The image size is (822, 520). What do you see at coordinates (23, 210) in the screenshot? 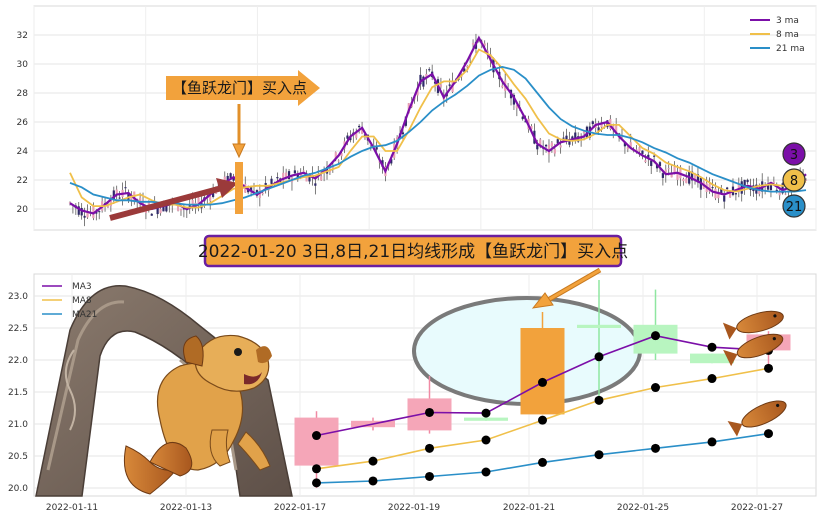
I see `top-y-tick-label: 20` at bounding box center [23, 210].